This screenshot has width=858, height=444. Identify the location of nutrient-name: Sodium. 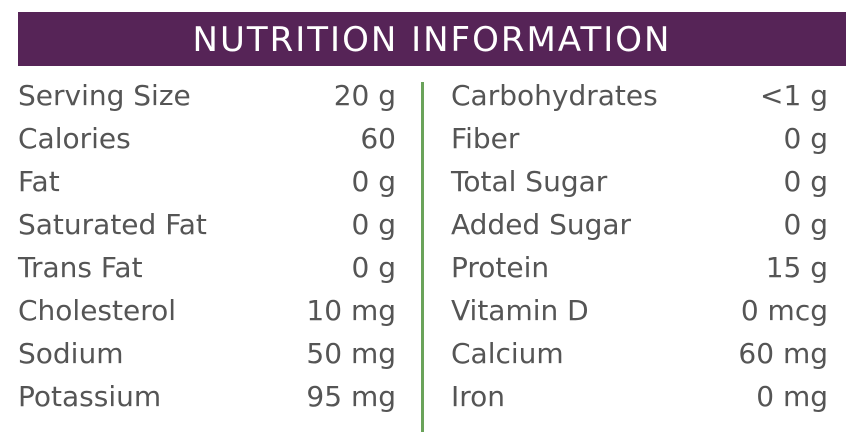
(71, 353).